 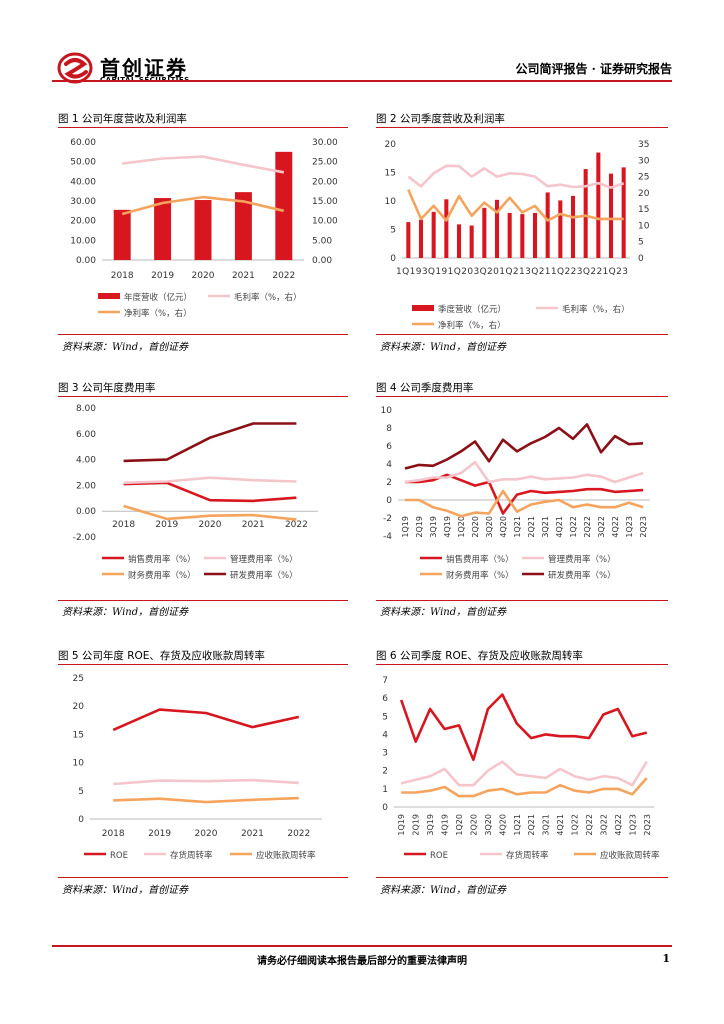 What do you see at coordinates (629, 527) in the screenshot?
I see `fig4-xtick-label: 1Q23` at bounding box center [629, 527].